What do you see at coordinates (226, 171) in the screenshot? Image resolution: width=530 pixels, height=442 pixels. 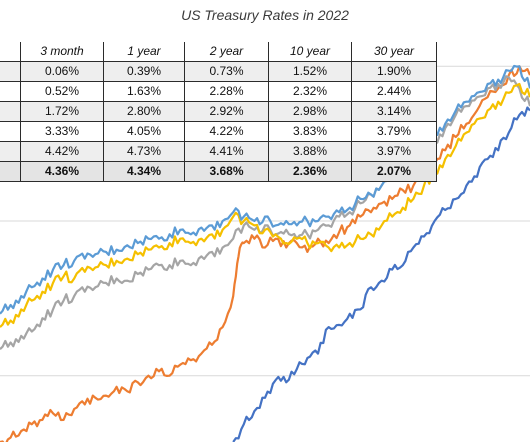 I see `table-cell: 3.68%` at bounding box center [226, 171].